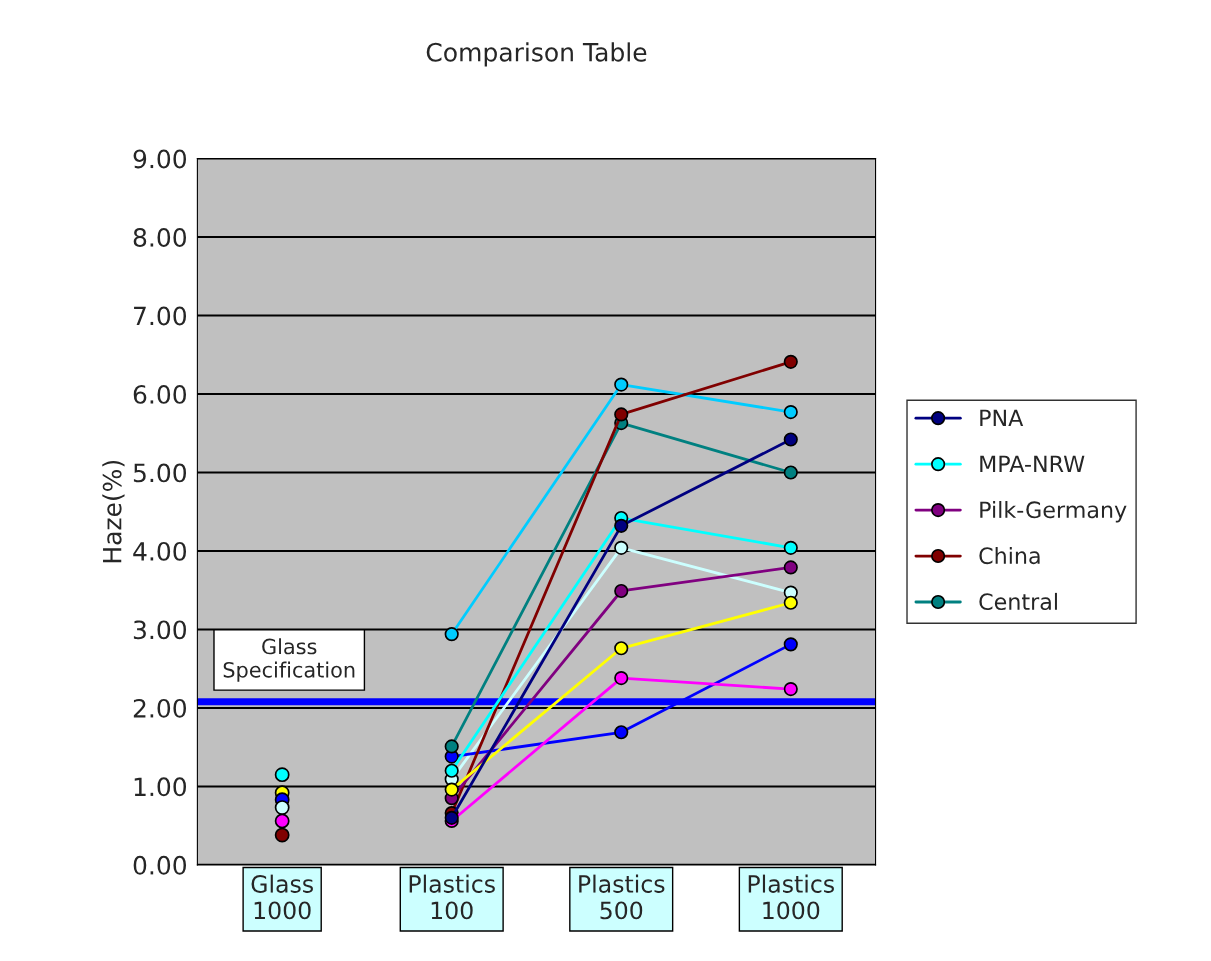 This screenshot has width=1211, height=961. I want to click on y-tick-label: 3.00, so click(160, 630).